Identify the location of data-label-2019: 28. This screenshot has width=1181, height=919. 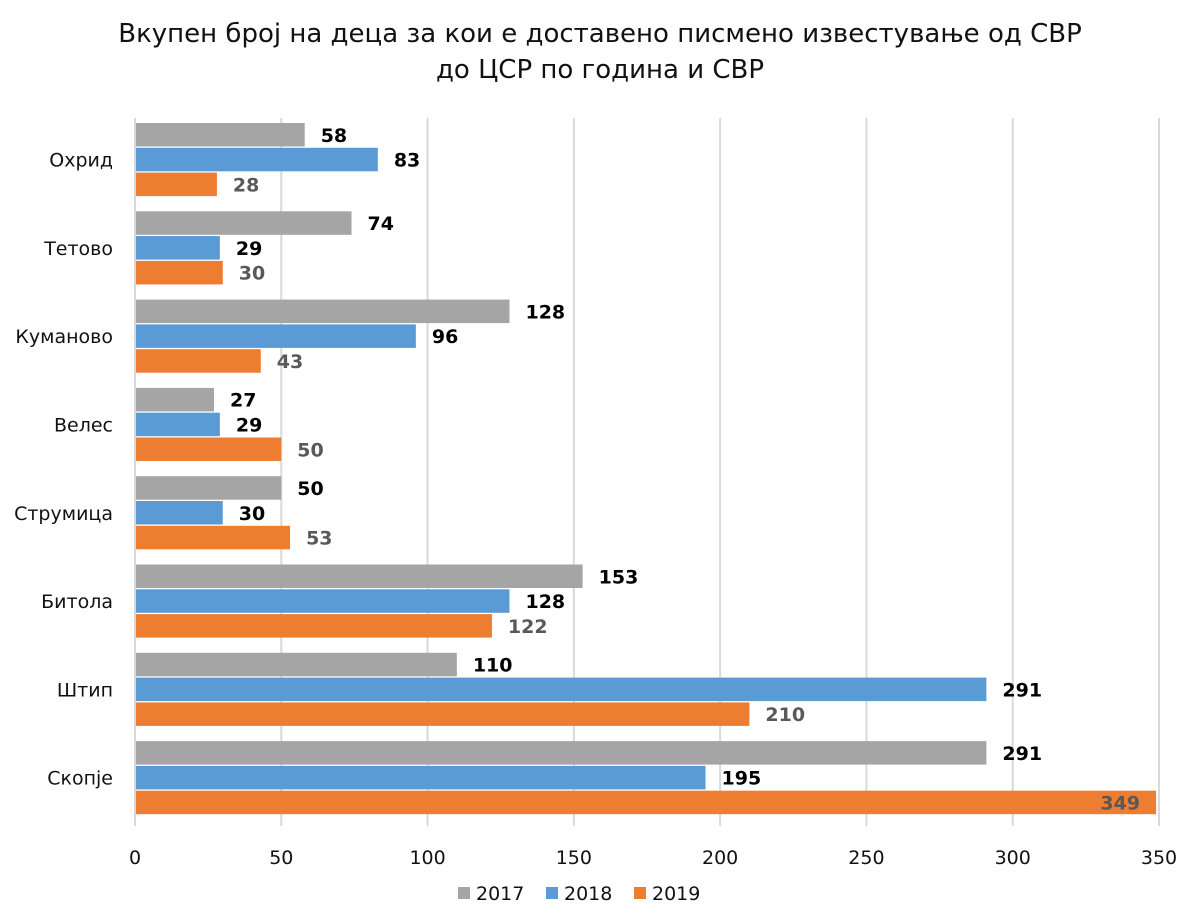
(246, 185).